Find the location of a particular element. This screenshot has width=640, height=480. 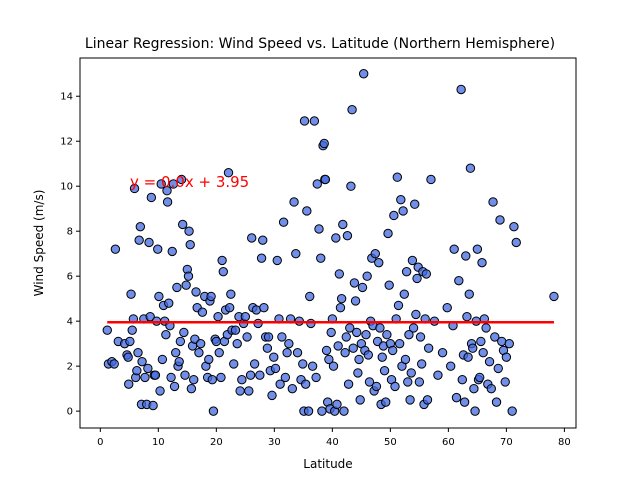

y-tick-label: 14 is located at coordinates (66, 97).